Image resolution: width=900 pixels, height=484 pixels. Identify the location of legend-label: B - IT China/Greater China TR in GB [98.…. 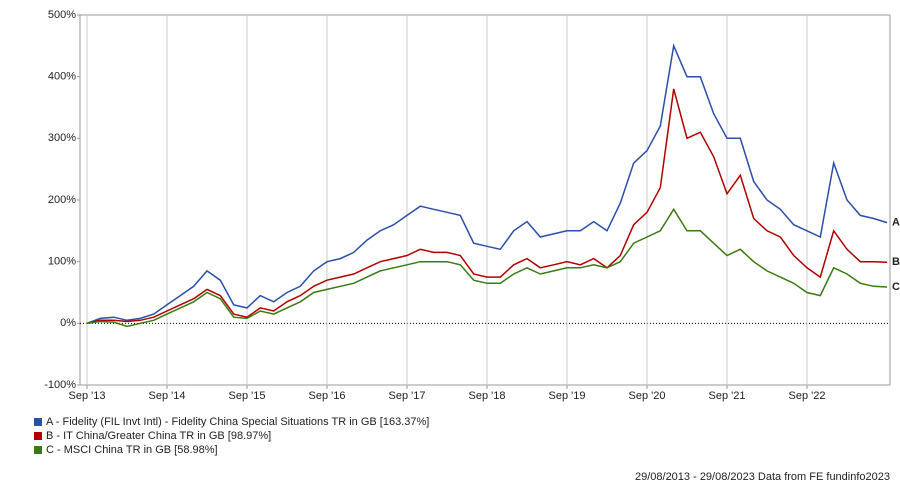
(158, 436).